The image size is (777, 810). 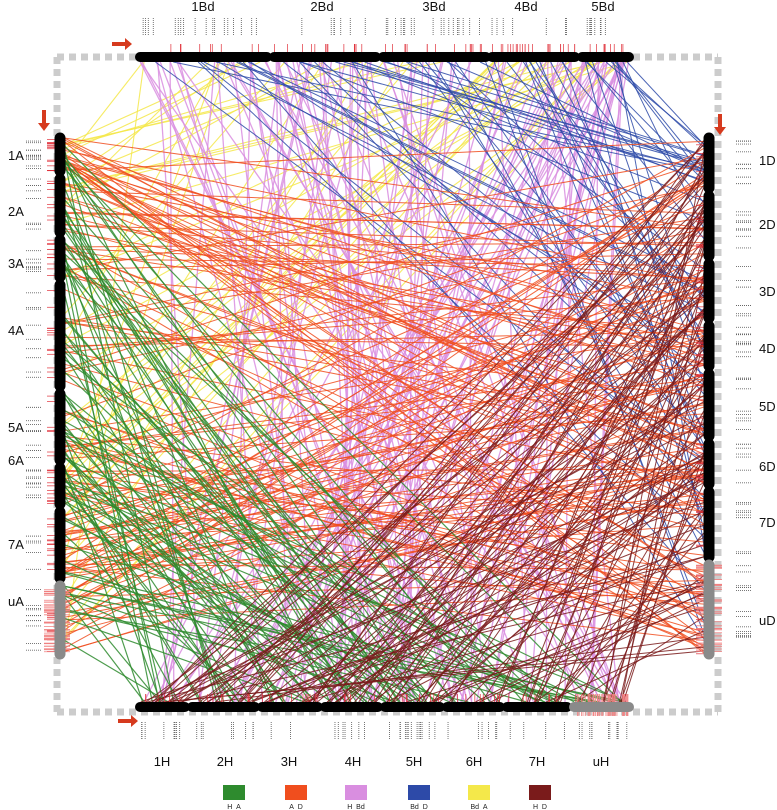 What do you see at coordinates (162, 761) in the screenshot?
I see `bottom-chromosome-label: 1H` at bounding box center [162, 761].